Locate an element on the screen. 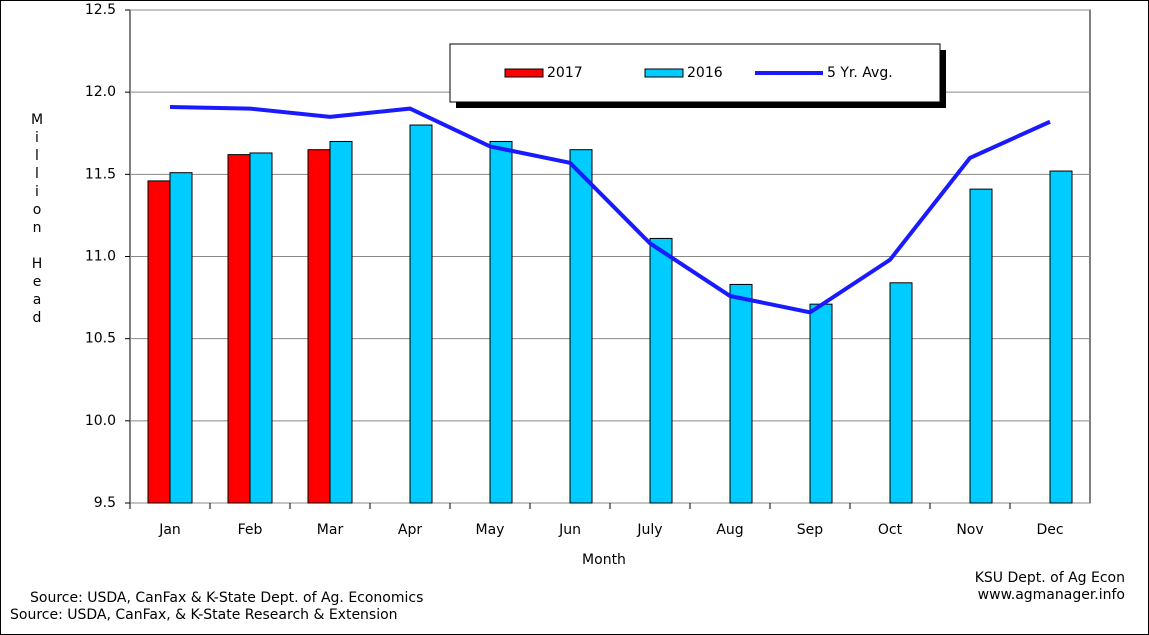 The width and height of the screenshot is (1149, 635). y-axis-label: Million Head is located at coordinates (37, 220).